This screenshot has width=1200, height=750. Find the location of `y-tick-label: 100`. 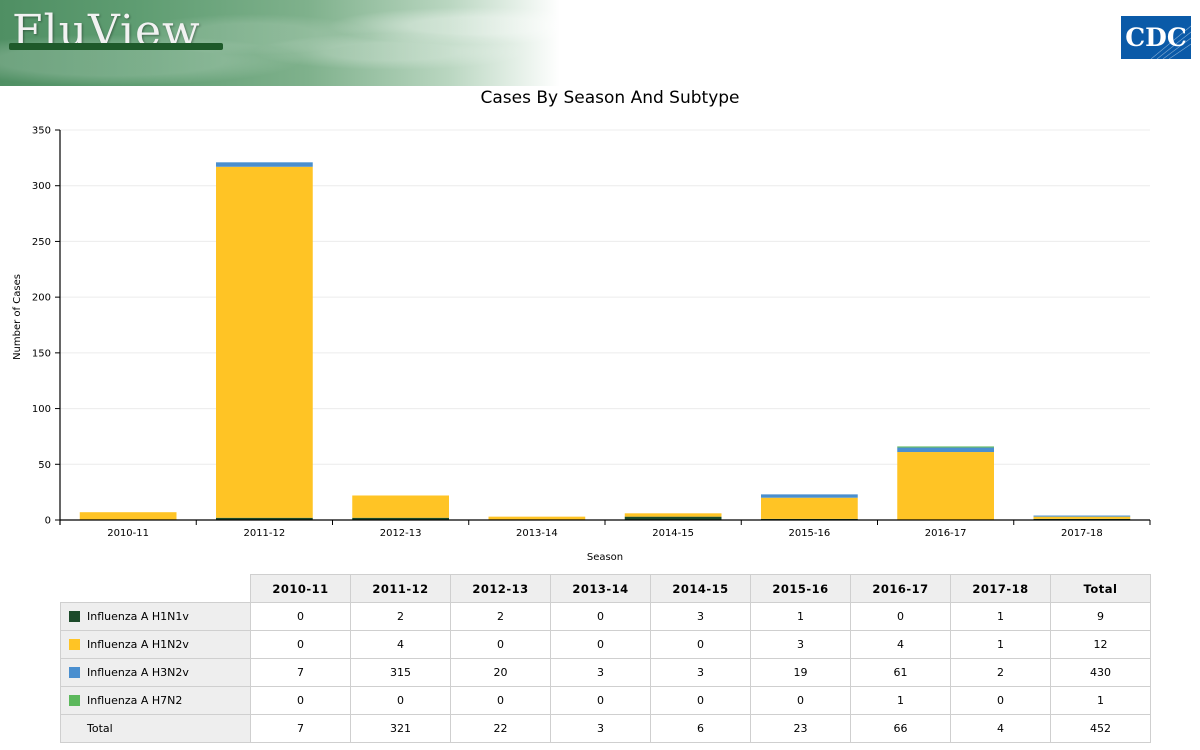

y-tick-label: 100 is located at coordinates (41, 409).